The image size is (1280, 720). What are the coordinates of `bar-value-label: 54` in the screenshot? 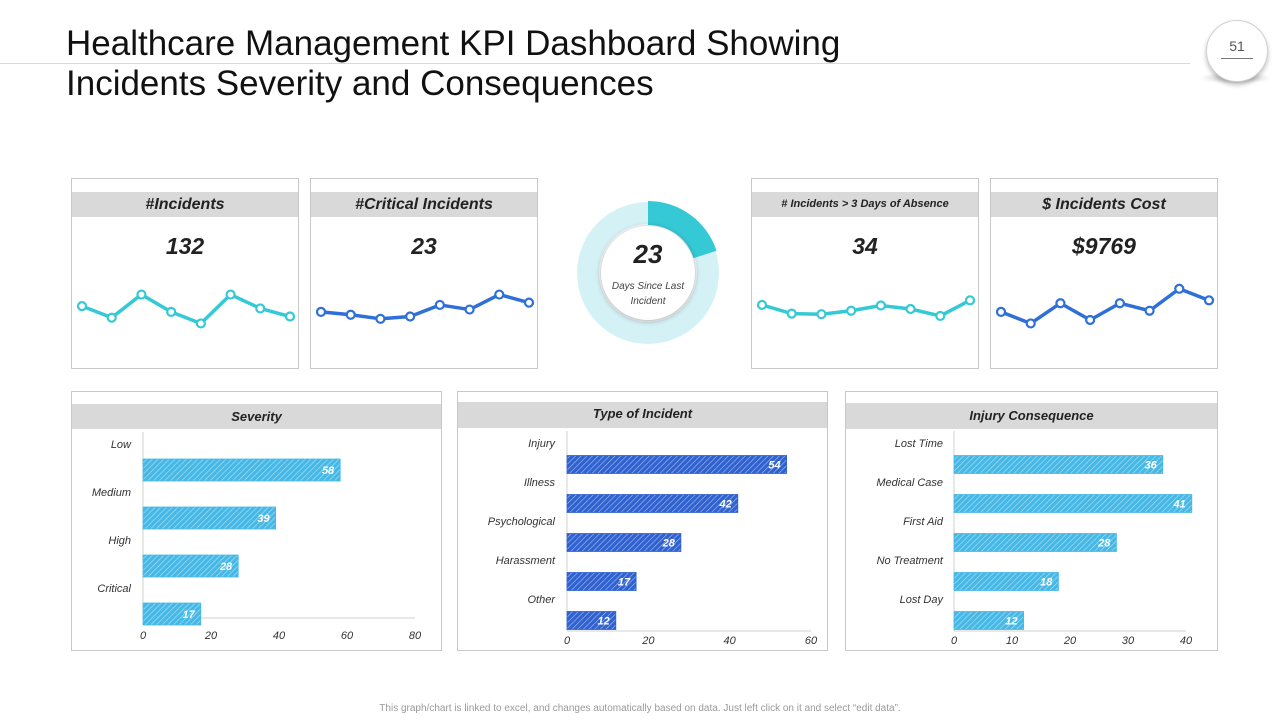 It's located at (774, 466).